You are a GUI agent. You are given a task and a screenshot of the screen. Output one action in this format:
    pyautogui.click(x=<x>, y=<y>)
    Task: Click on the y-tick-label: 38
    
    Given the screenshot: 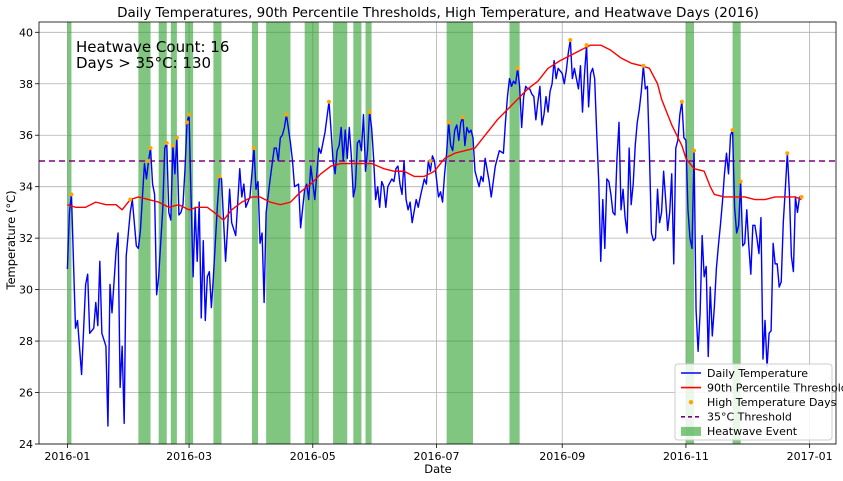 What is the action you would take?
    pyautogui.click(x=26, y=84)
    